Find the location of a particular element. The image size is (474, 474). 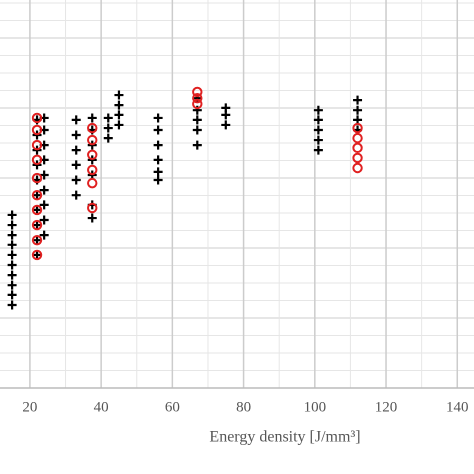

x-tick-label: 60 is located at coordinates (172, 407).